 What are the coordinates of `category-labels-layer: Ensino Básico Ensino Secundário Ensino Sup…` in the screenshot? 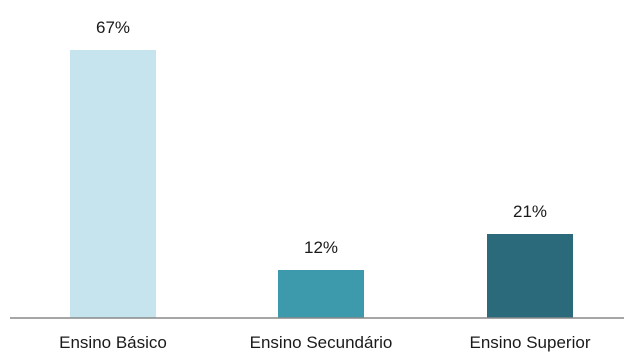 It's located at (325, 342).